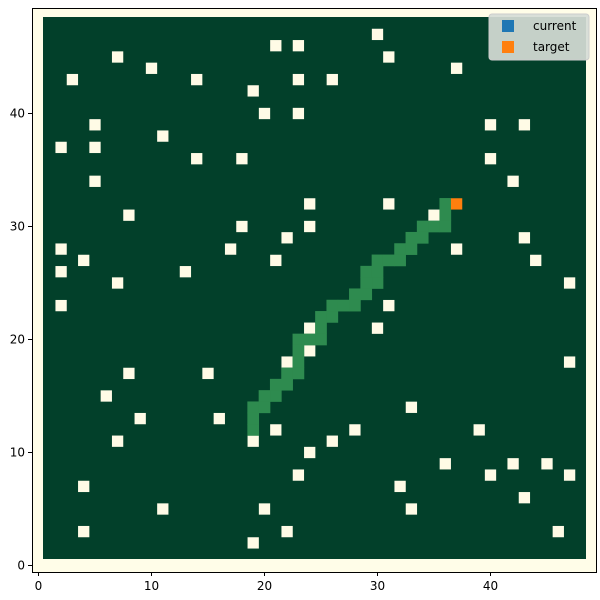 This screenshot has height=600, width=600. Describe the element at coordinates (17, 227) in the screenshot. I see `y-tick-label: 30` at that location.